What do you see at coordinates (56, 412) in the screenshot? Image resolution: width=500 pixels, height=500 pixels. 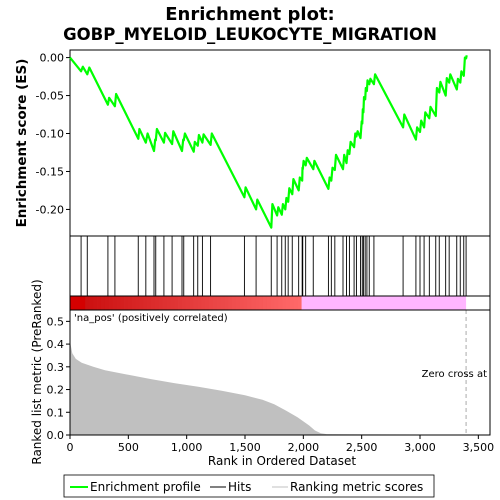 I see `metric-y-tick-label: 0.1` at bounding box center [56, 412].